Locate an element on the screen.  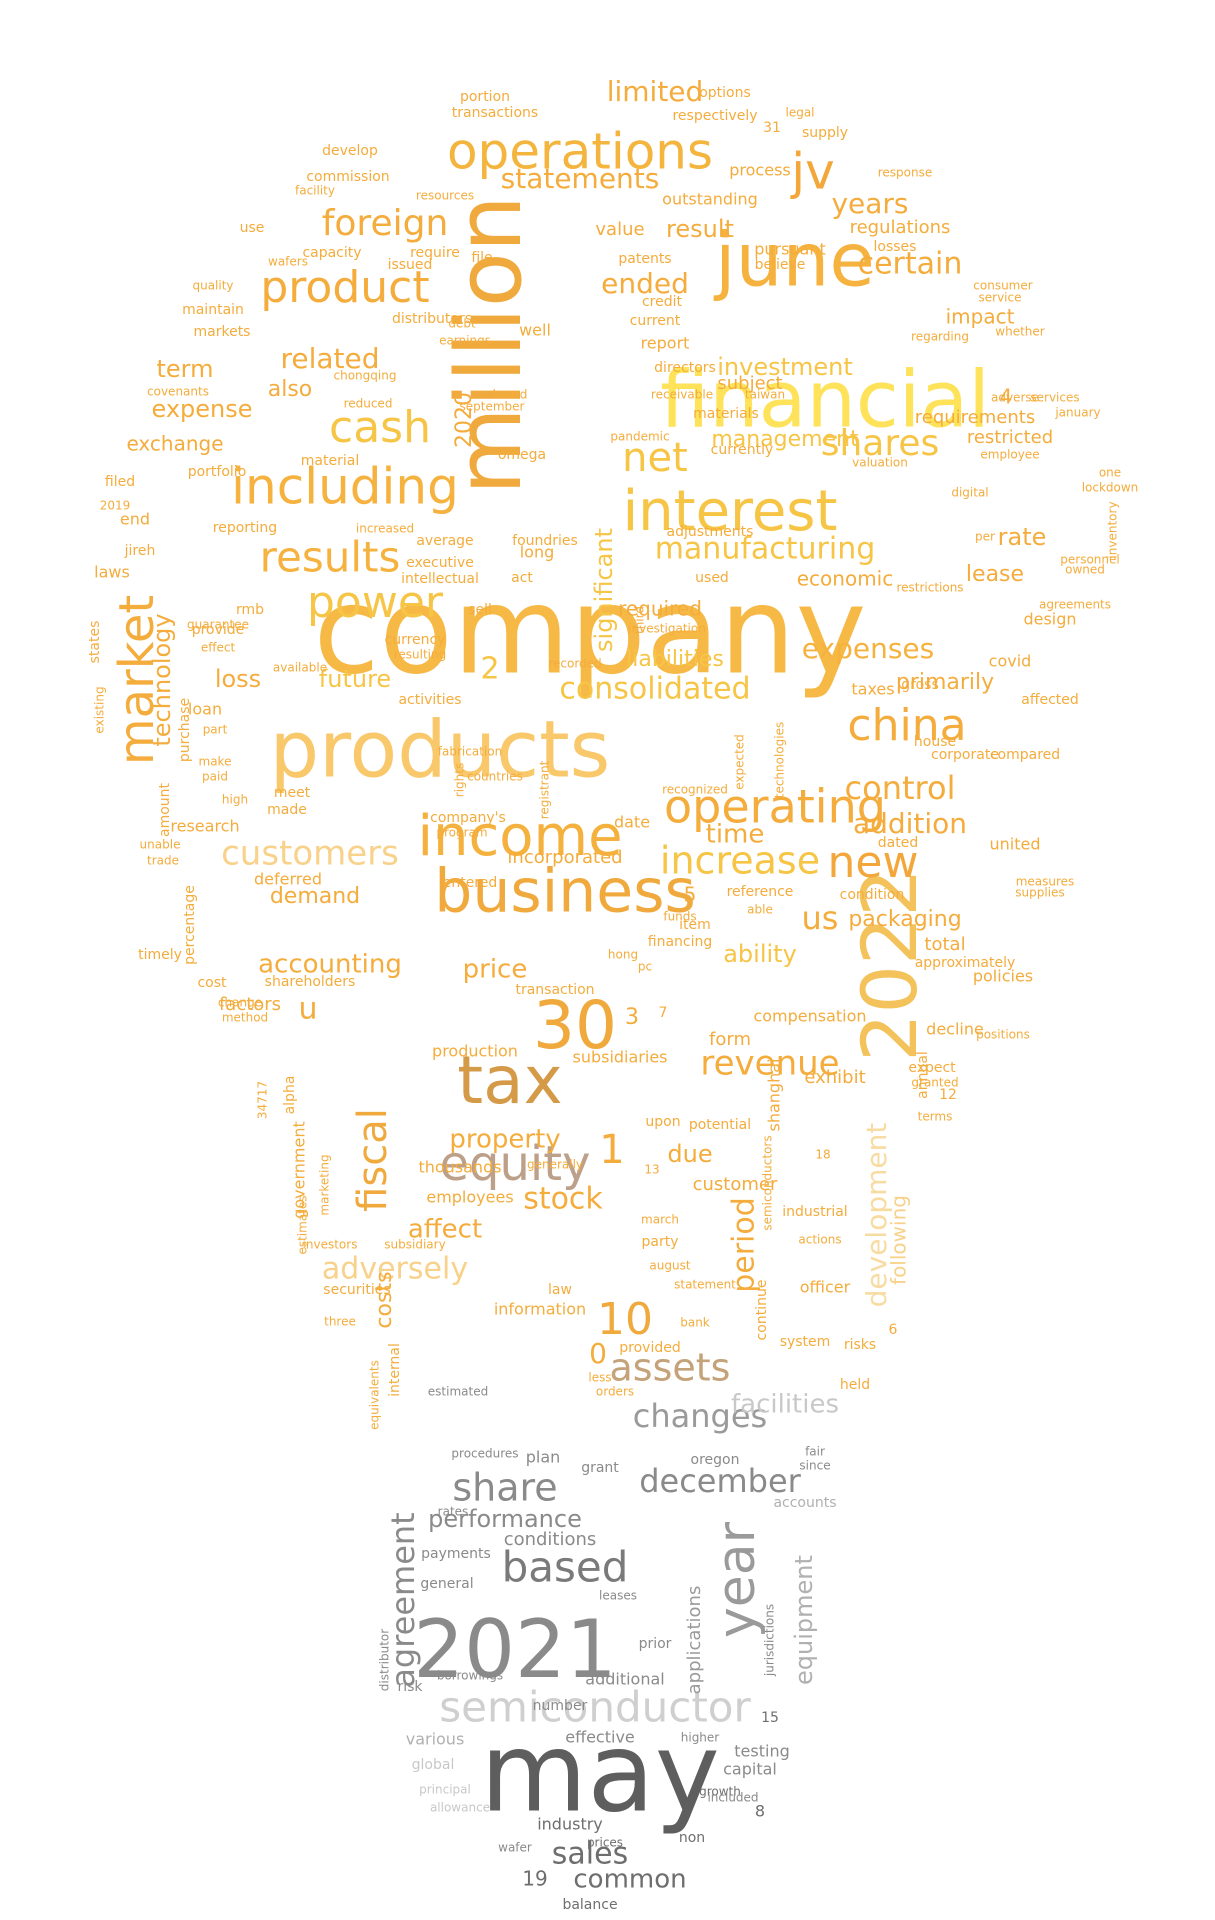
cloud-word: manufacturing is located at coordinates (765, 549).